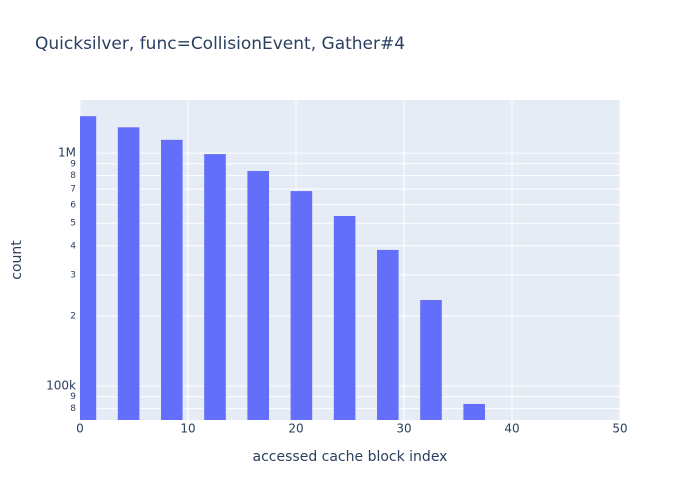  What do you see at coordinates (187, 429) in the screenshot?
I see `x-tick-label: 10` at bounding box center [187, 429].